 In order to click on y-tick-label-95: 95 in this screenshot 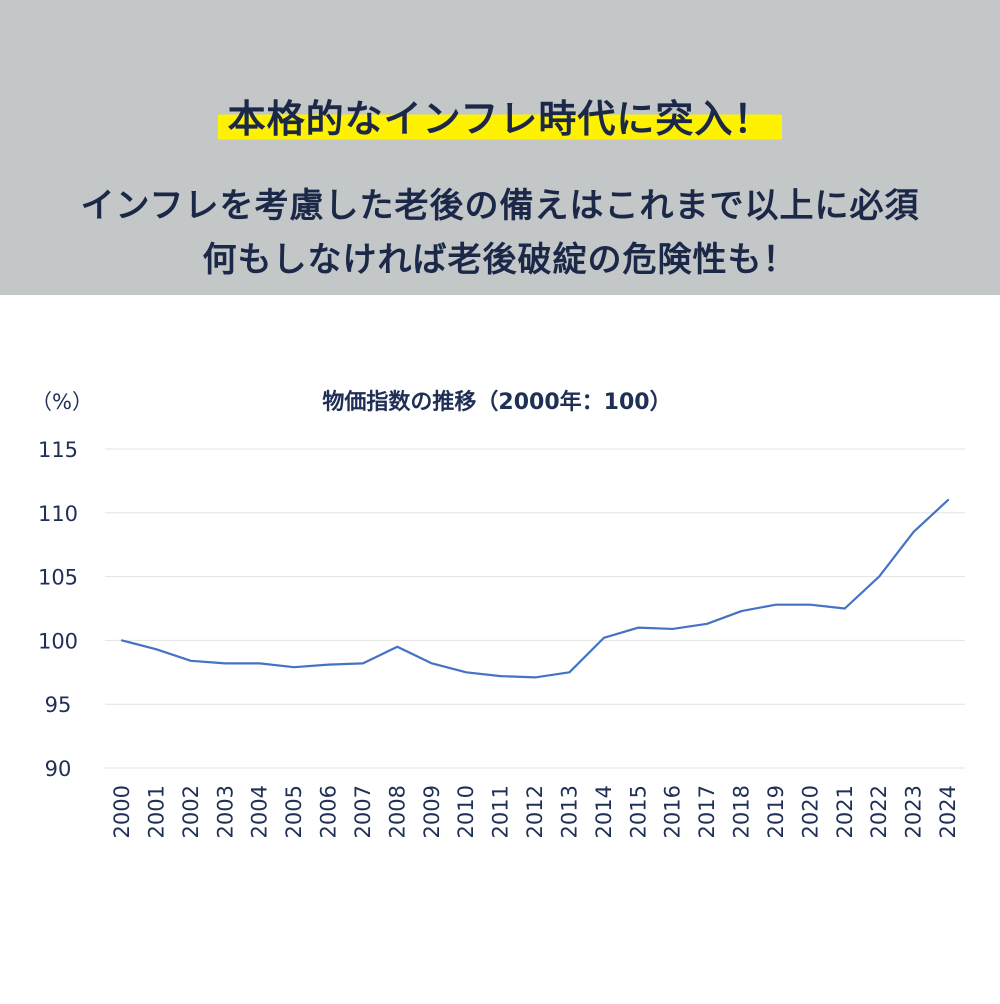, I will do `click(58, 705)`.